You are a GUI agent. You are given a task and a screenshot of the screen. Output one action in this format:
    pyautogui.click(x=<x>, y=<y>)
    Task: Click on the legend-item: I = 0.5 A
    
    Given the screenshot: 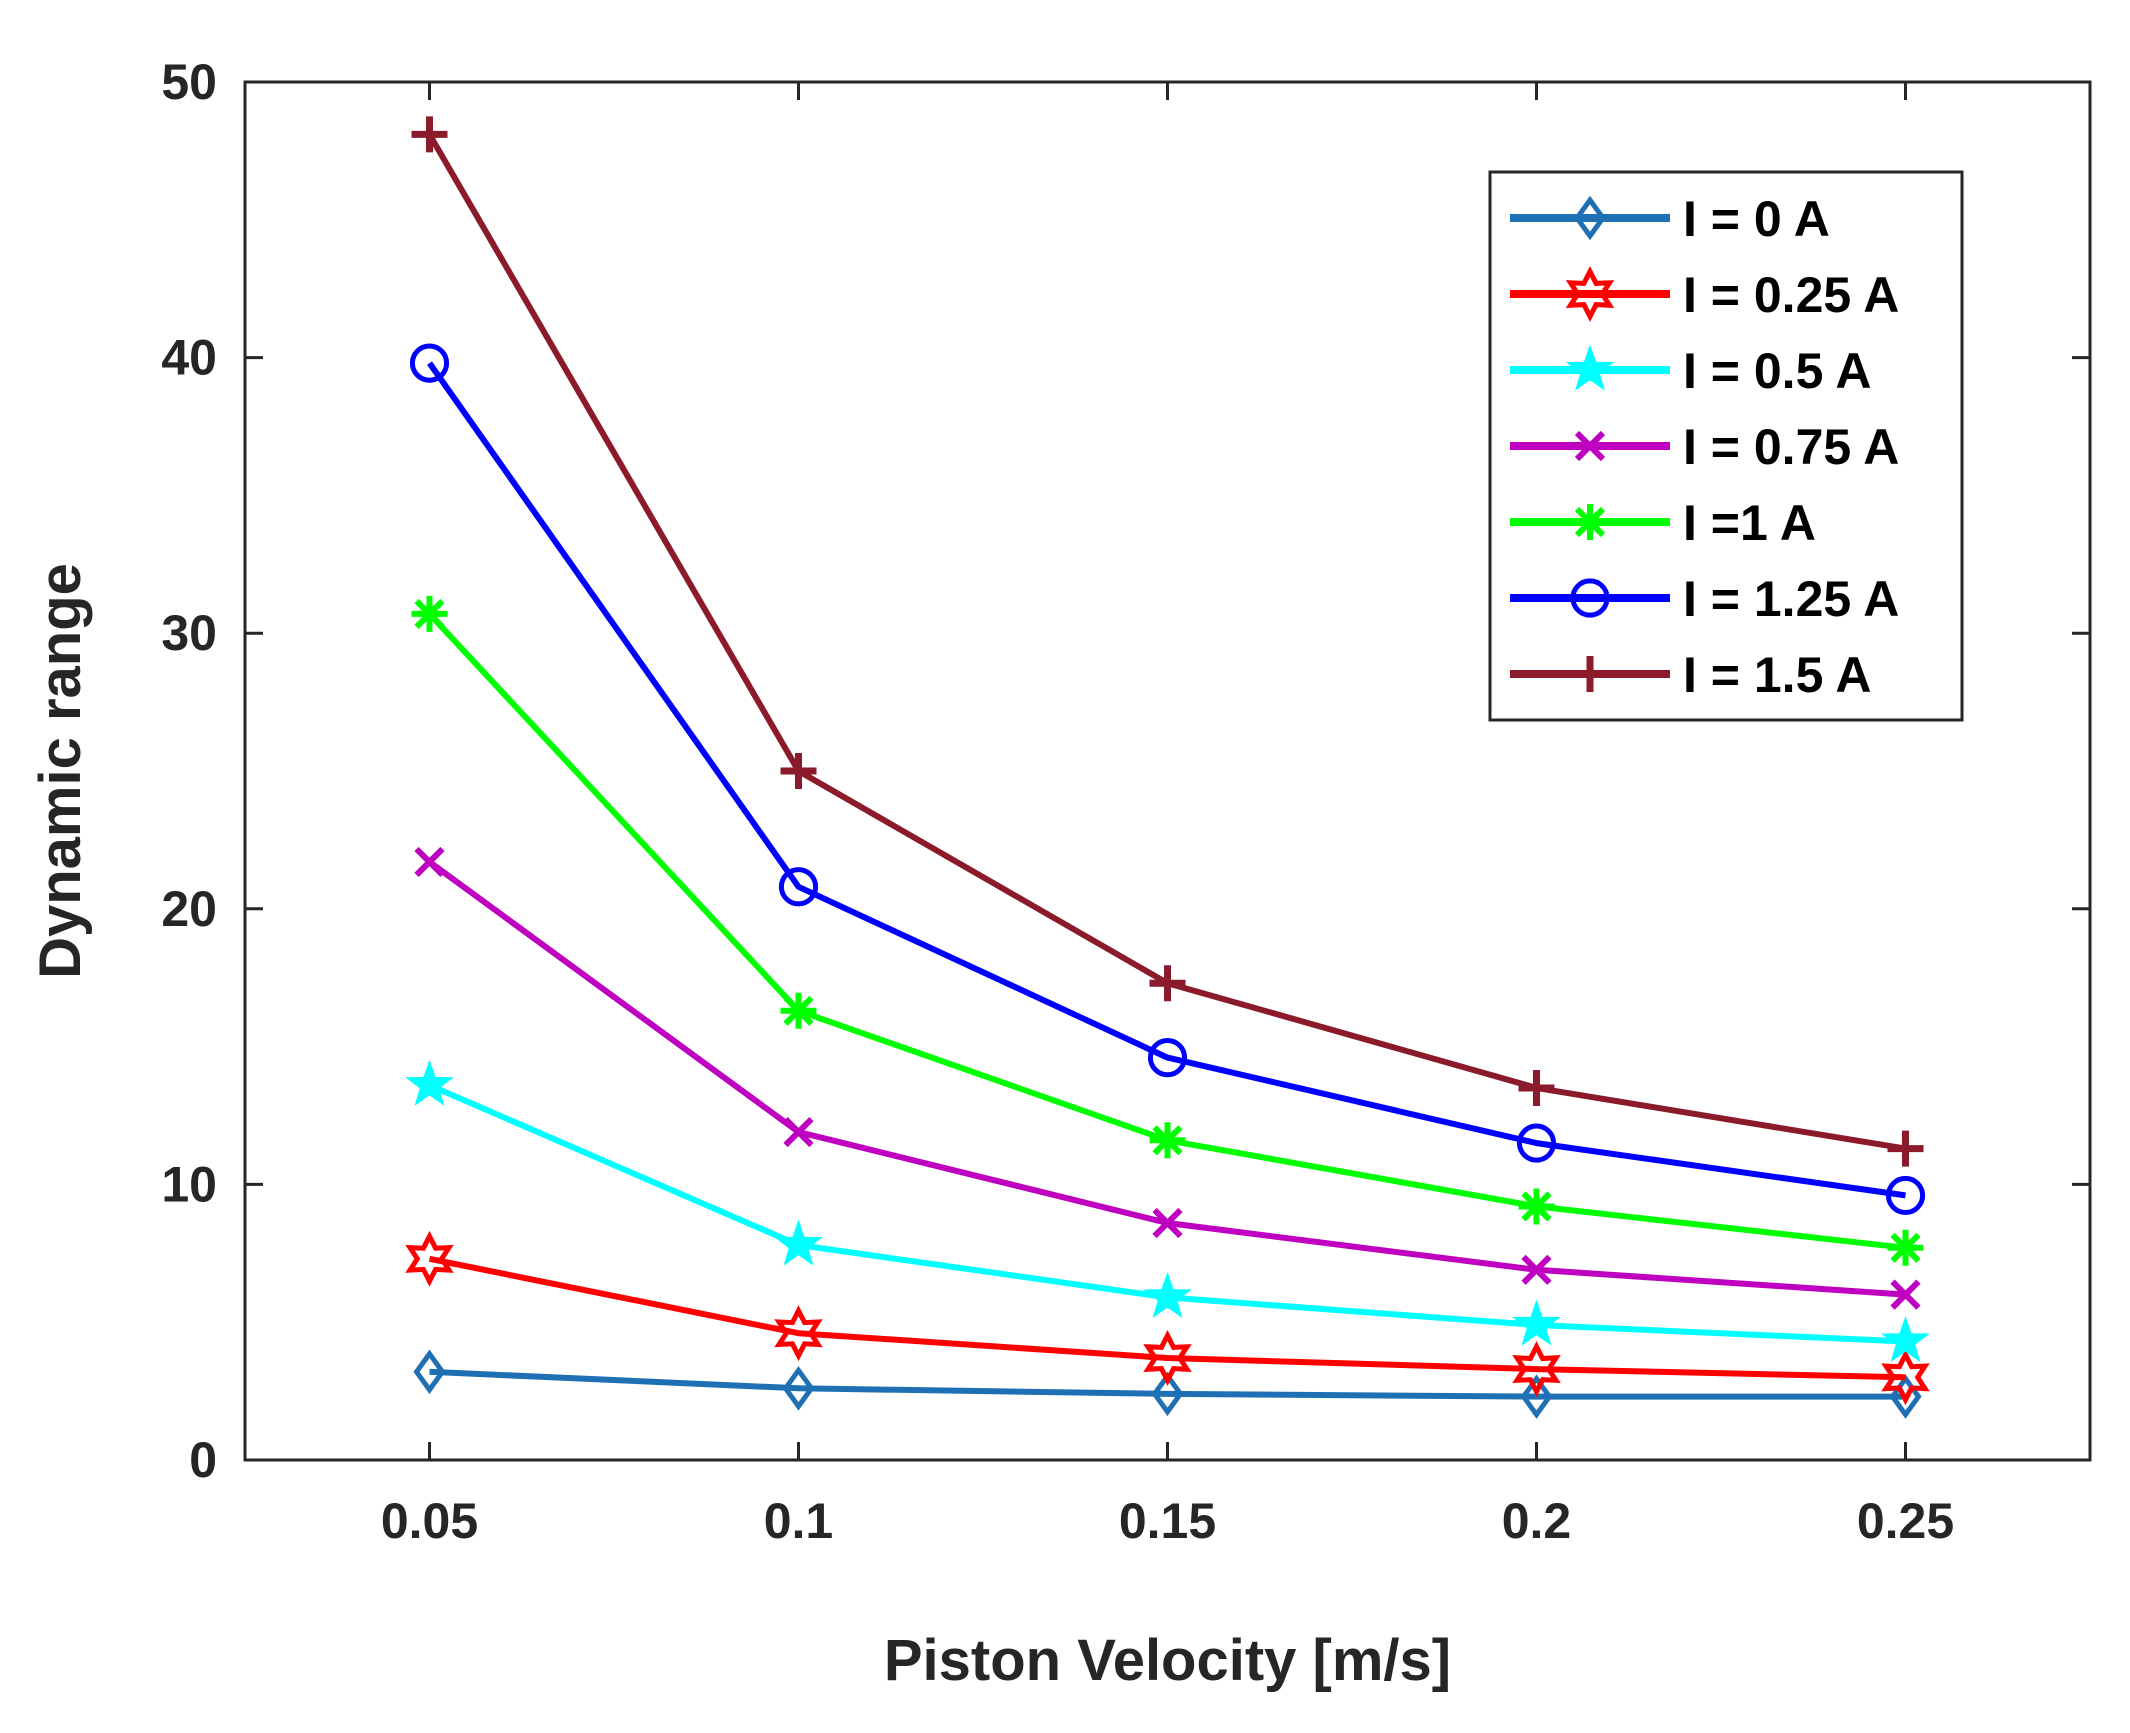 What is the action you would take?
    pyautogui.click(x=1691, y=371)
    